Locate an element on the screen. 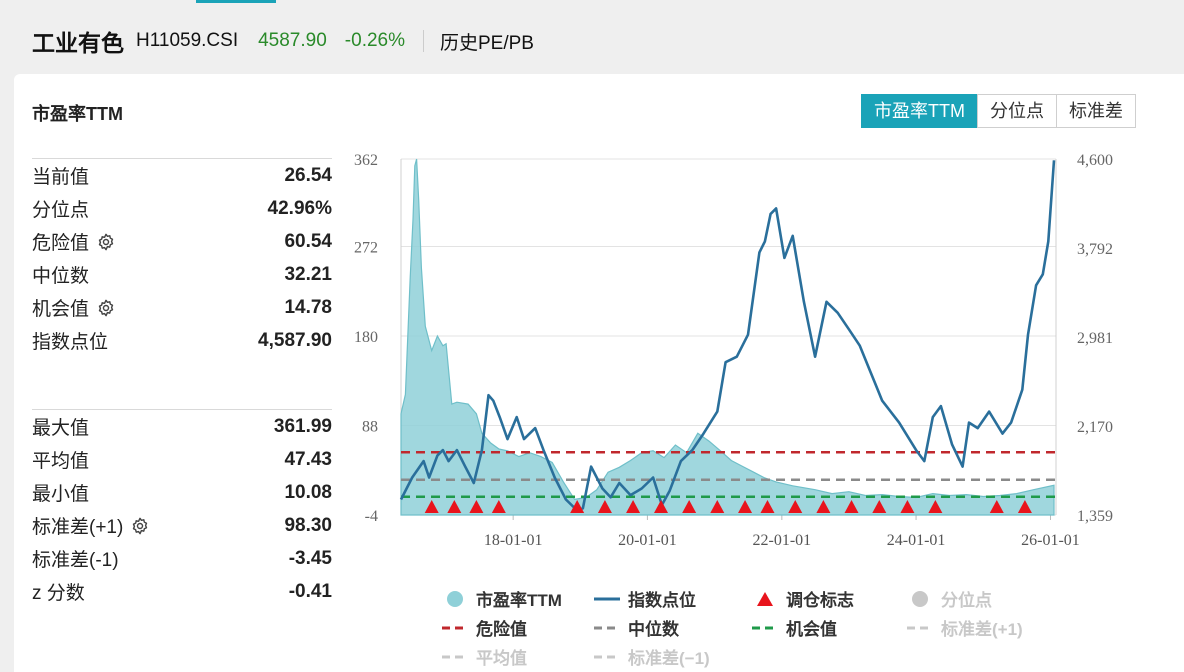  legend-item: 标准差(−1) is located at coordinates (652, 656).